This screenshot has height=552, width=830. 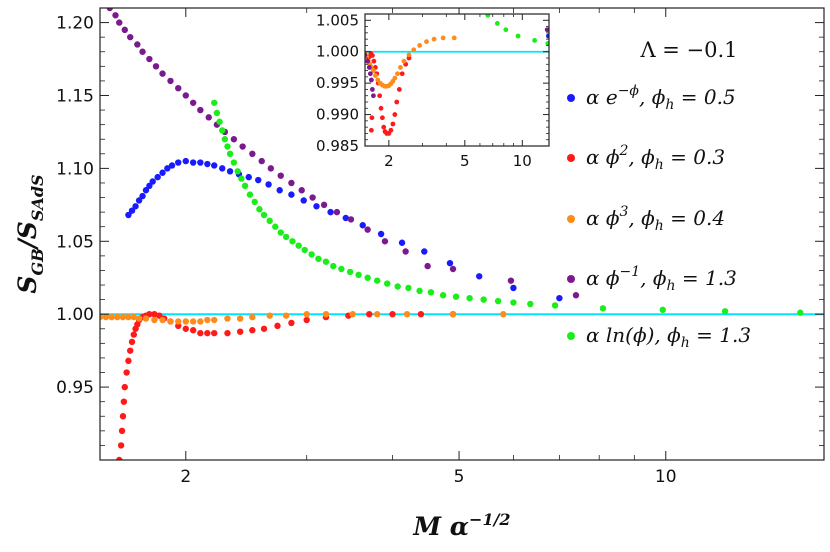 What do you see at coordinates (389, 161) in the screenshot?
I see `inset-x-tick-label: 2` at bounding box center [389, 161].